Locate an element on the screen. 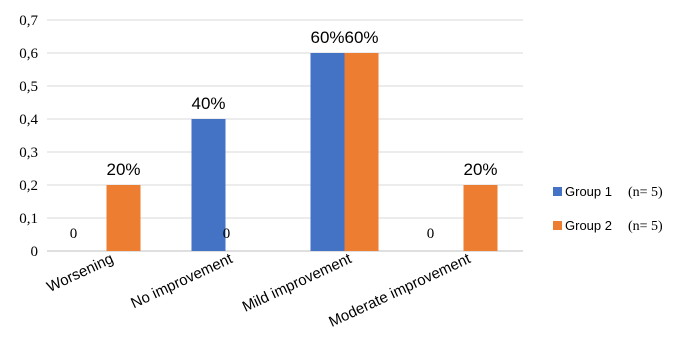 Image resolution: width=675 pixels, height=357 pixels. legend-label: Group 1 is located at coordinates (588, 191).